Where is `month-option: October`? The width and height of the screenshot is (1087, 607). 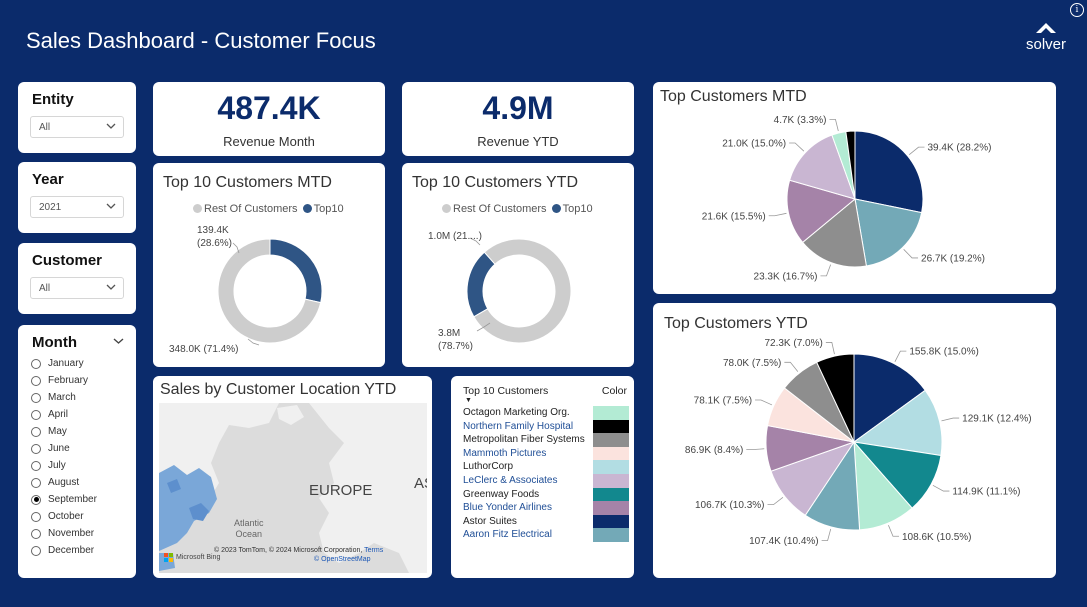
month-option: October is located at coordinates (64, 516).